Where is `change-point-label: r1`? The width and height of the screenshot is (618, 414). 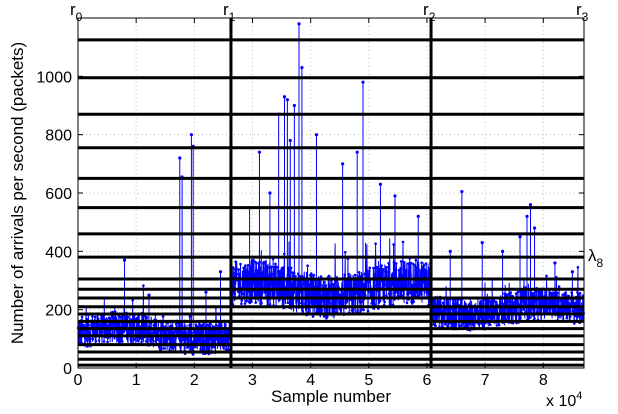
change-point-label: r1 is located at coordinates (229, 12).